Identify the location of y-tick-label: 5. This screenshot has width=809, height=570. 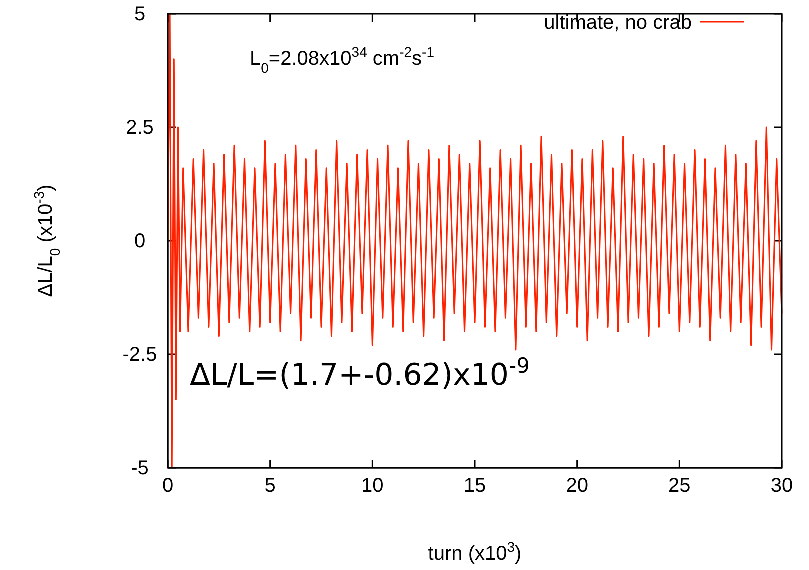
(140, 14).